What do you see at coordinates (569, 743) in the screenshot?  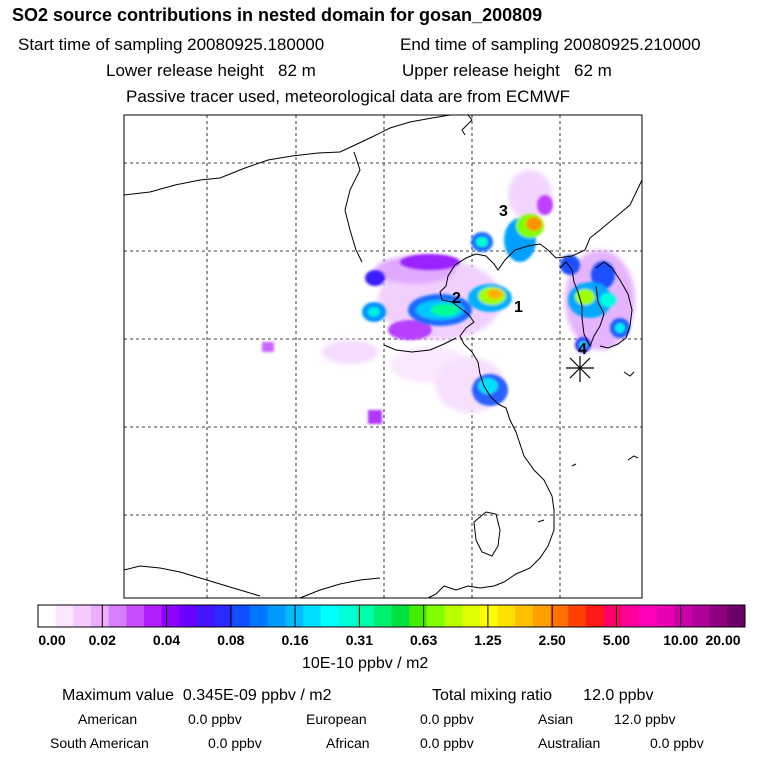 I see `region-name-australian: Australian` at bounding box center [569, 743].